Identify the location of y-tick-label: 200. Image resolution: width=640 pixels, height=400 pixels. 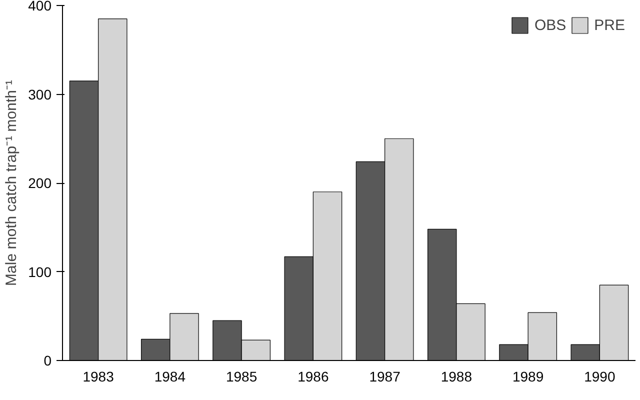
(40, 183).